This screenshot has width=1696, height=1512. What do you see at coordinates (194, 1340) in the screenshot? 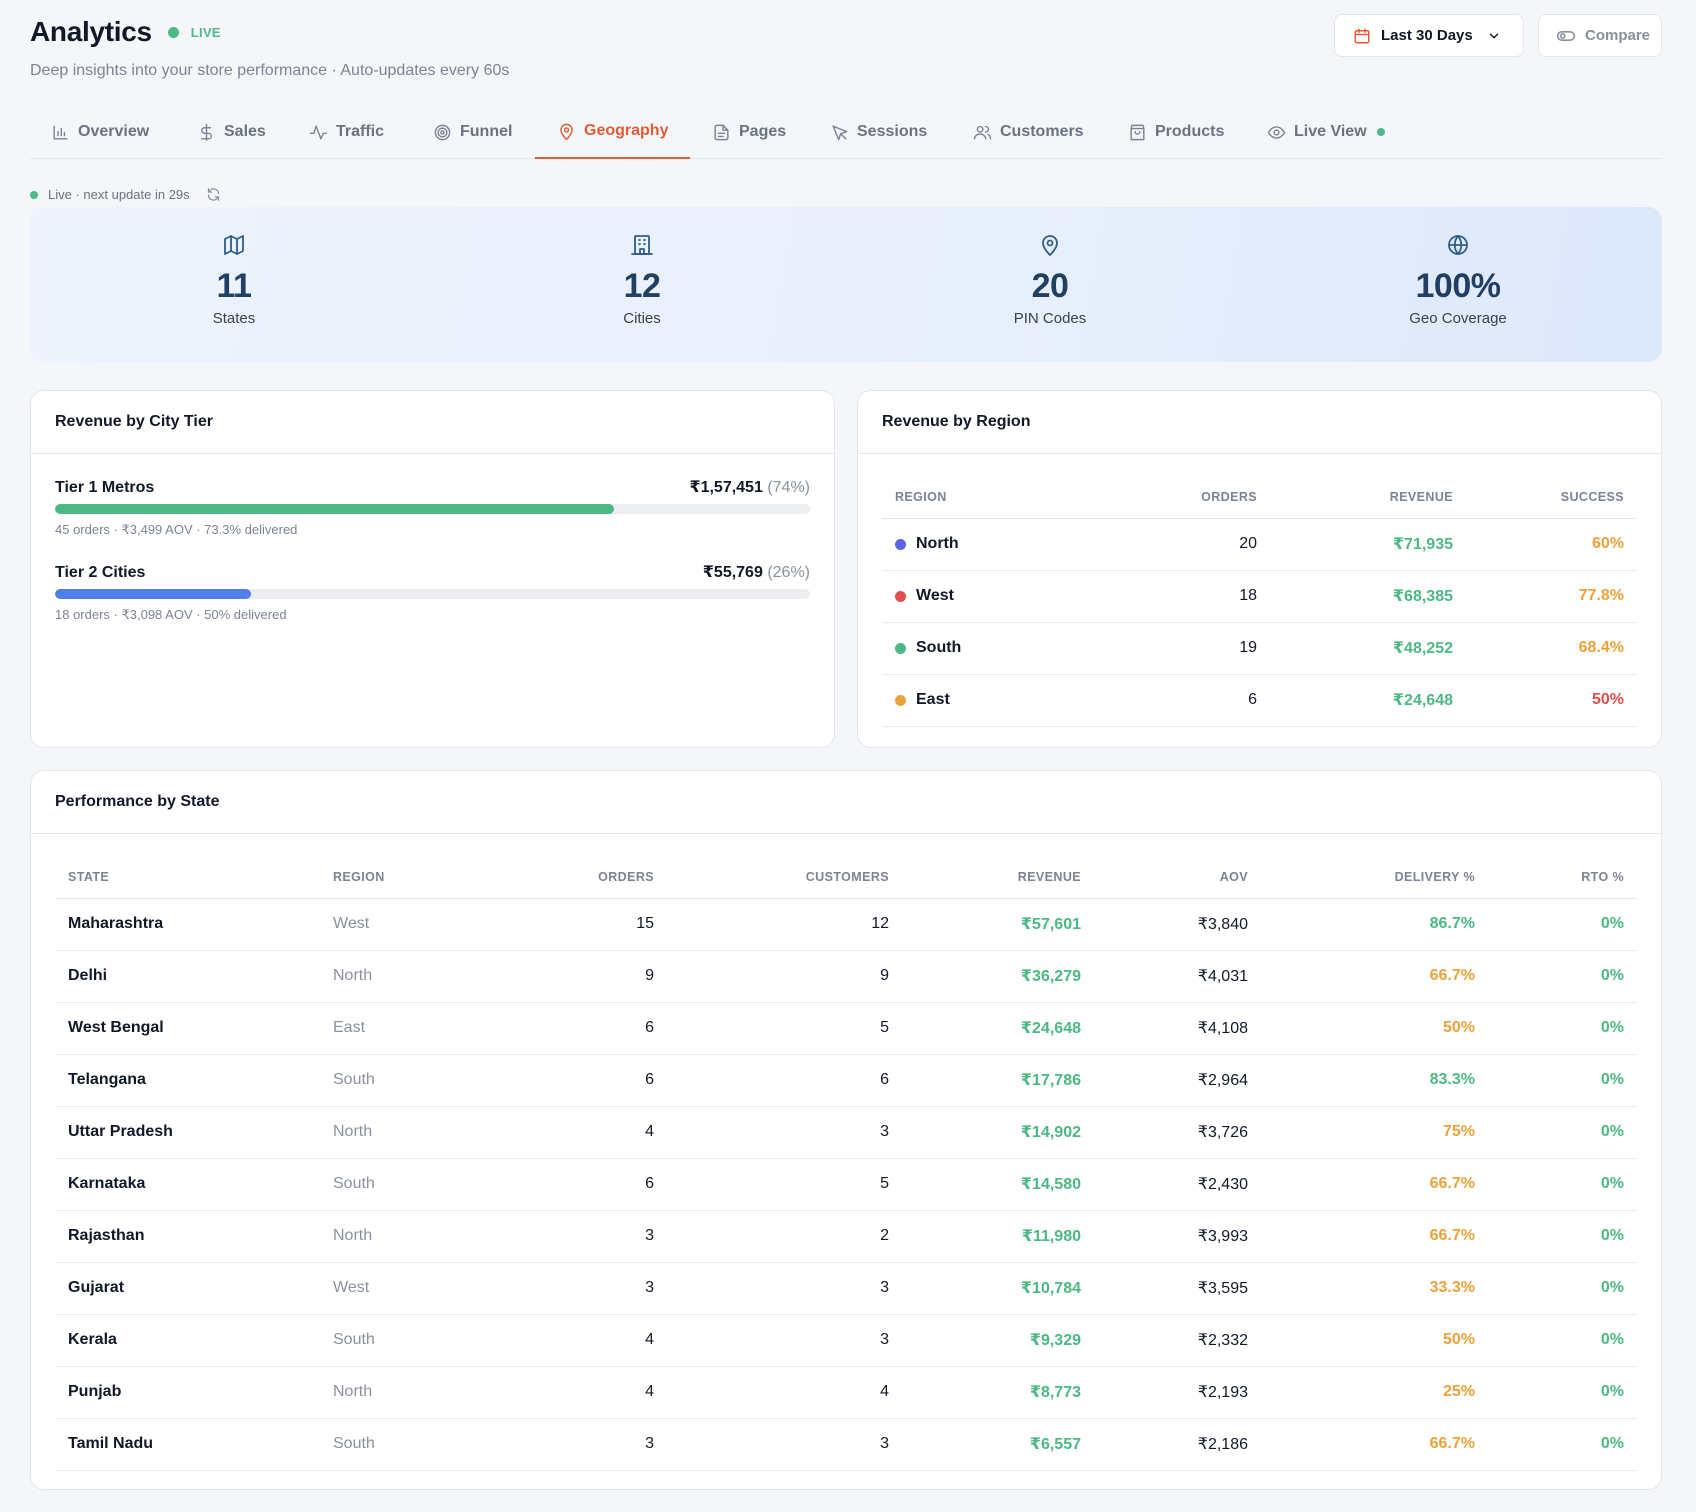
I see `state-name: Kerala` at bounding box center [194, 1340].